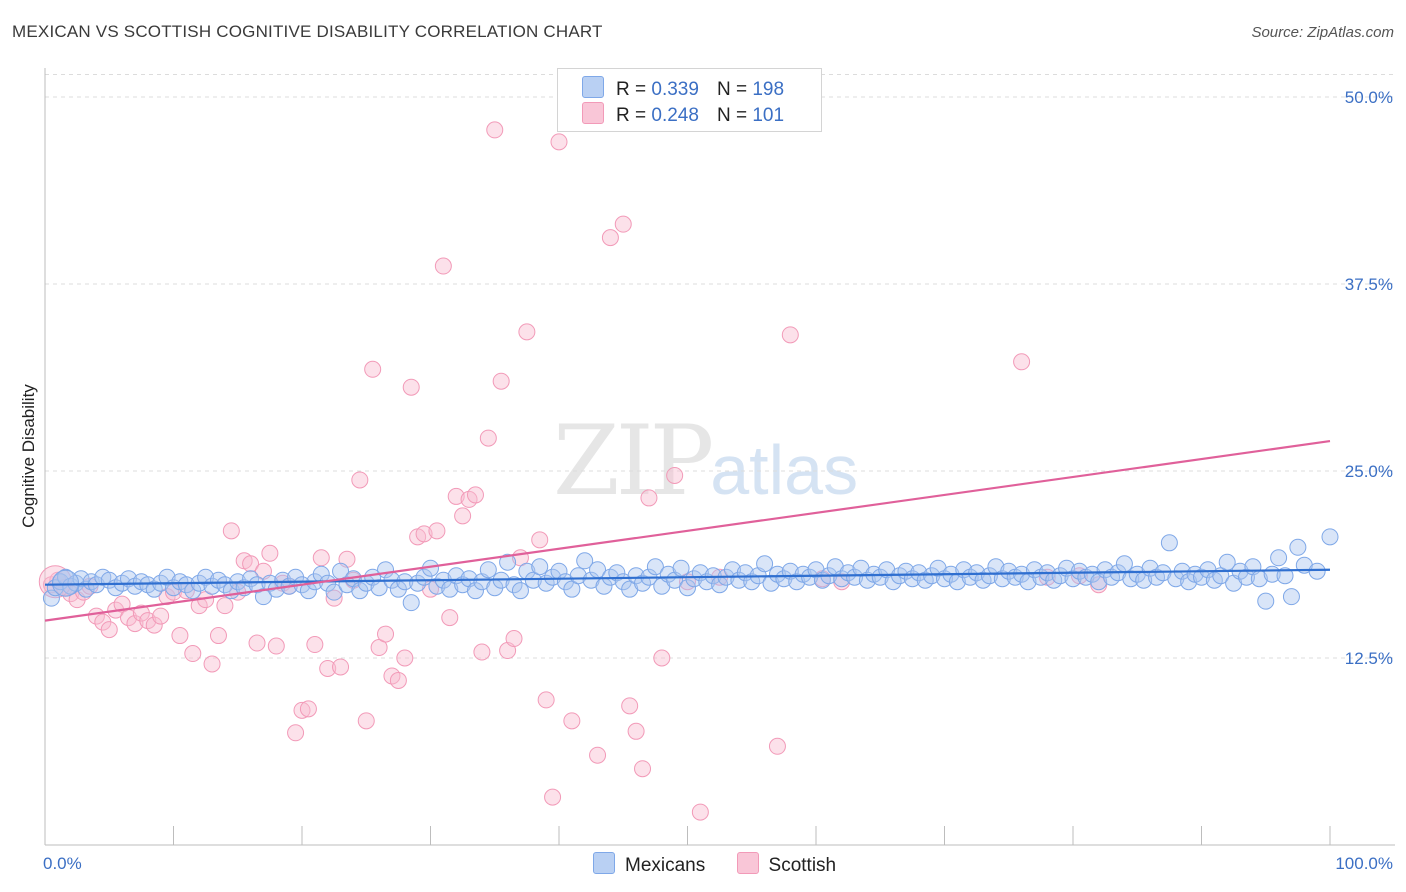 Image resolution: width=1406 pixels, height=892 pixels. Describe the element at coordinates (727, 864) in the screenshot. I see `series-legend: Mexicans Scottish` at that location.